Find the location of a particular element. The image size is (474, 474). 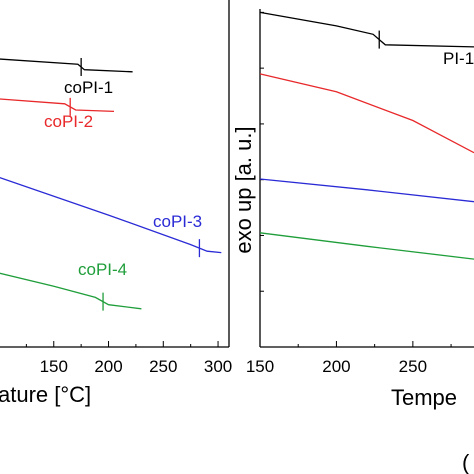

left-x-axis-title: ature [°C] is located at coordinates (45, 394).